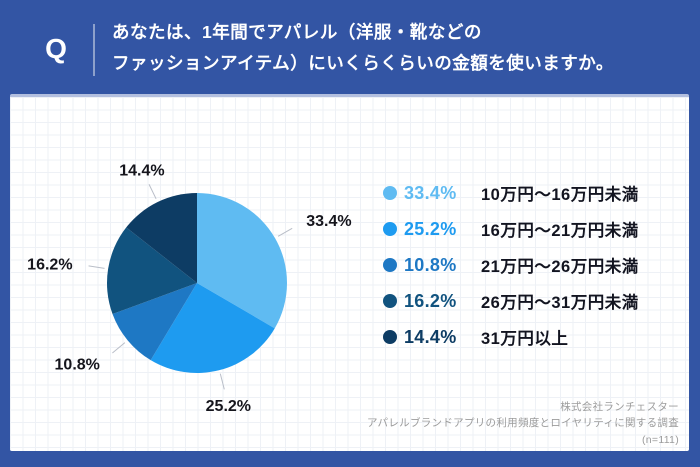 This screenshot has width=700, height=467. I want to click on pie-slice-label: 10.8%, so click(77, 364).